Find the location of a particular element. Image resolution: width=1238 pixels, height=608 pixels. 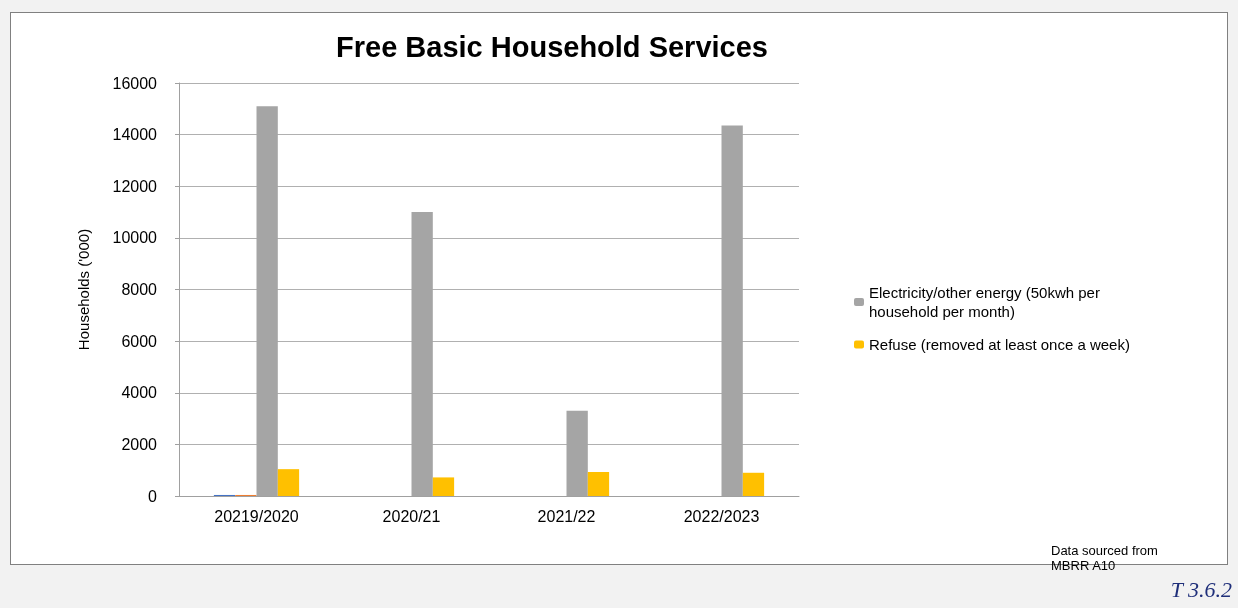

x-tick-label: 2022/2023 is located at coordinates (721, 516).